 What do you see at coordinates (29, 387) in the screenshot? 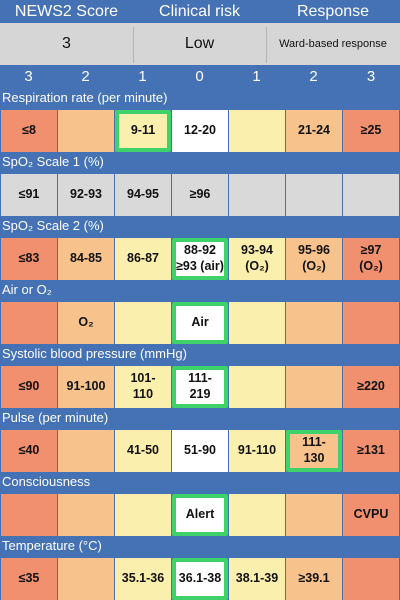
I see `cell-systolic-bp-0: ≤90` at bounding box center [29, 387].